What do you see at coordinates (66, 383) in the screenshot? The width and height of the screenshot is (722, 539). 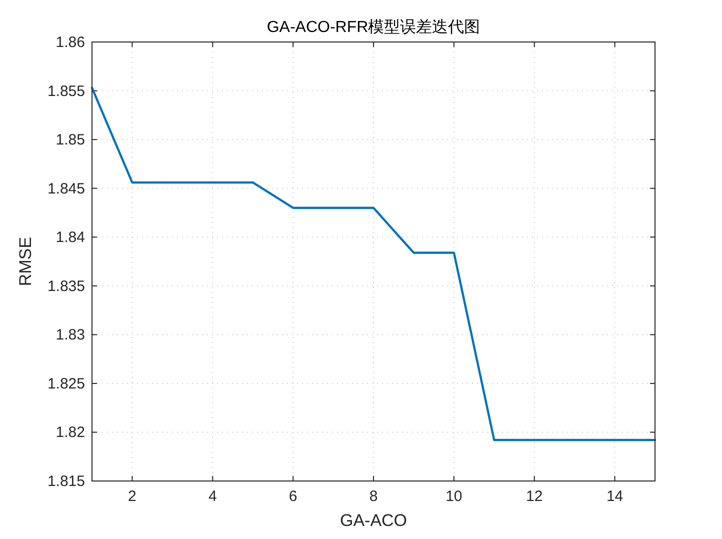 I see `y-tick-label: 1.825` at bounding box center [66, 383].